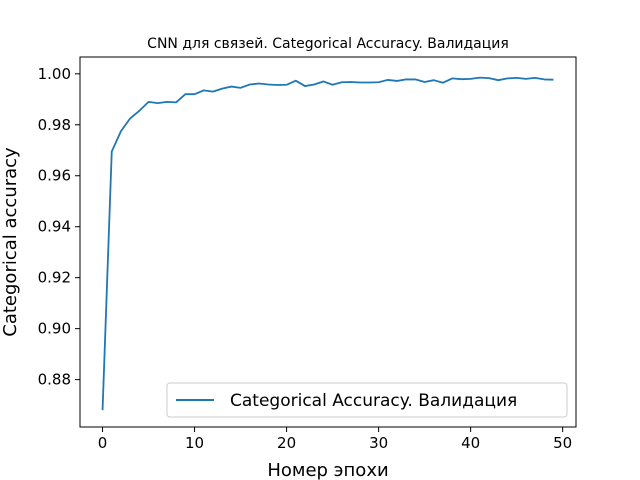  Describe the element at coordinates (470, 443) in the screenshot. I see `x-tick-label: 40` at that location.